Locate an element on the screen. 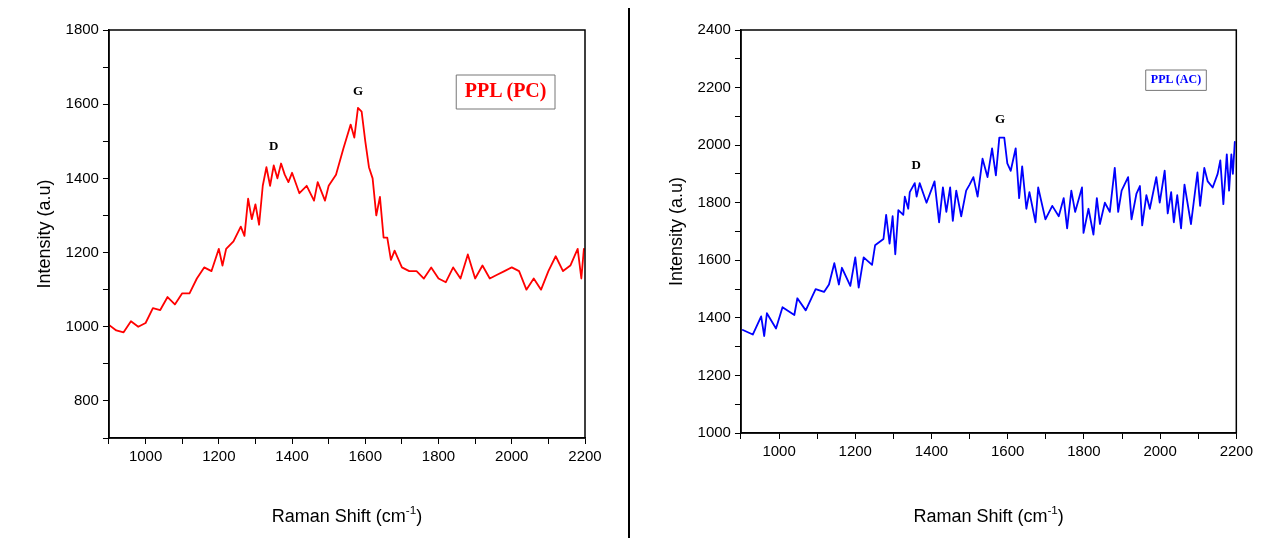  text: PPL (AC) is located at coordinates (1176, 79).